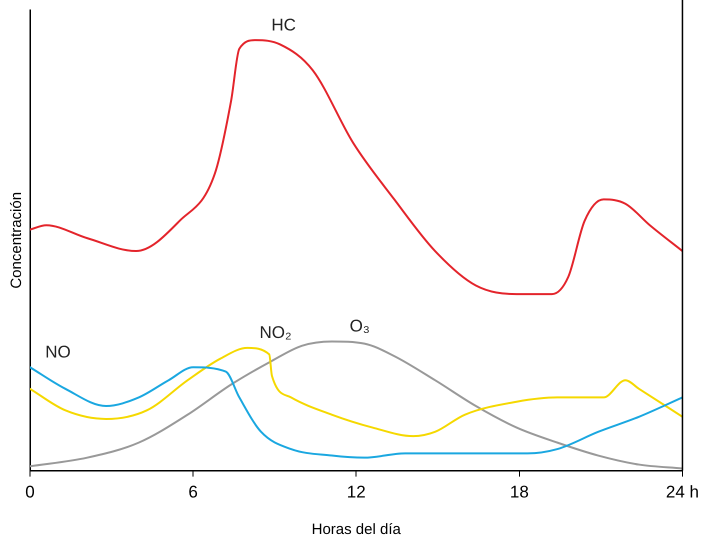 This screenshot has height=547, width=705. I want to click on series-label: O₃, so click(360, 326).